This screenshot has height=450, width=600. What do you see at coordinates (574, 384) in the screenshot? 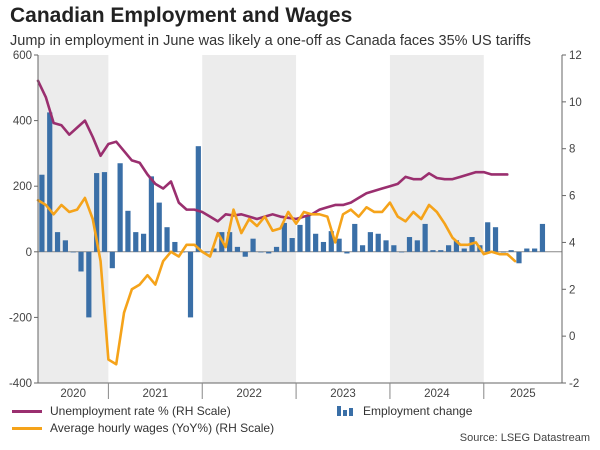
I see `right-tick-label: -2` at bounding box center [574, 384].